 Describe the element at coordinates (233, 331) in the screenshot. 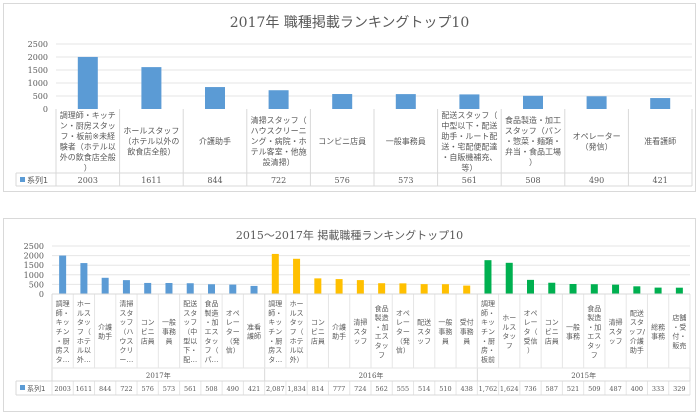

I see `category-label: ター` at that location.